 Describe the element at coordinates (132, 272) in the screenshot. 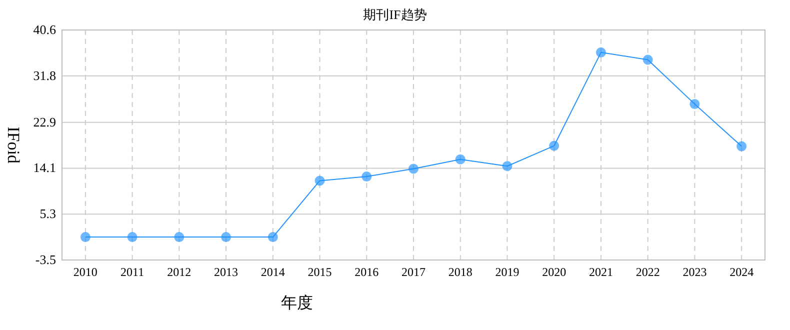

I see `x-tick-label: 2011` at that location.